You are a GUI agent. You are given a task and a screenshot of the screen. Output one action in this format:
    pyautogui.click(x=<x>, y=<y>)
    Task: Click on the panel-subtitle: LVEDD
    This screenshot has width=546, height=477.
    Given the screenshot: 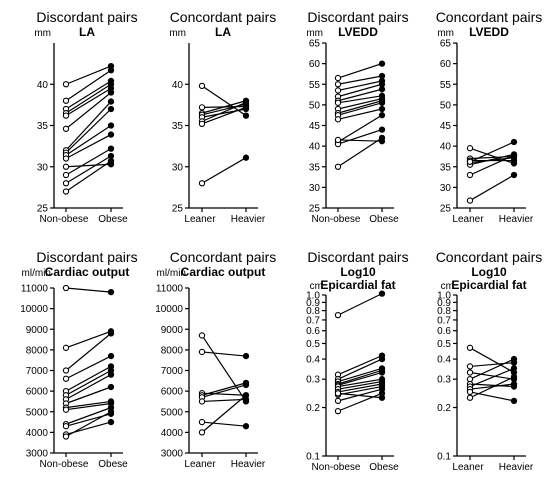 What is the action you would take?
    pyautogui.click(x=489, y=32)
    